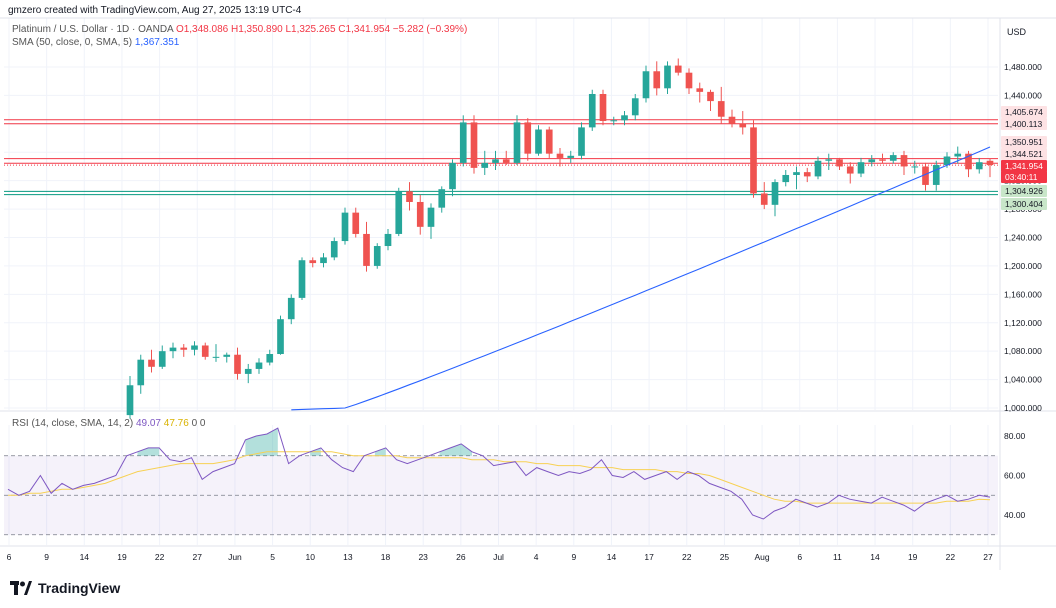 This screenshot has width=1056, height=608. Describe the element at coordinates (157, 42) in the screenshot. I see `sma-value: 1,367.351` at that location.